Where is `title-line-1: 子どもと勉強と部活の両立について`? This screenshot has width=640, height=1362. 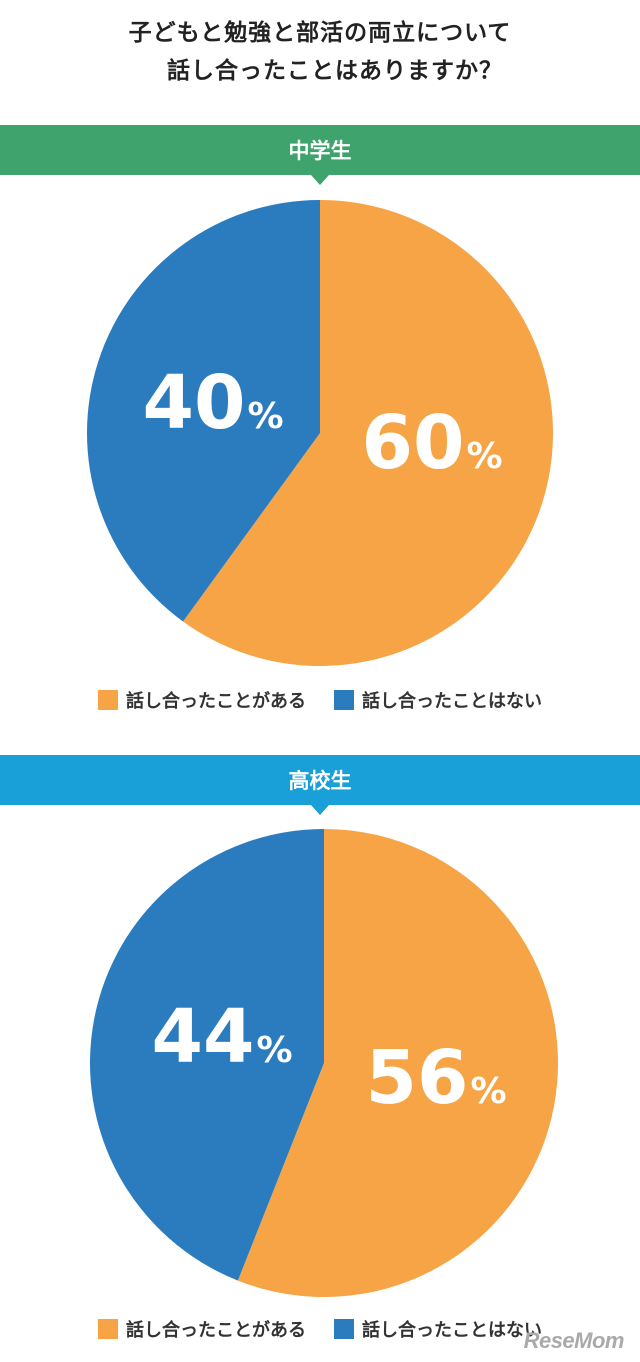 title-line-1: 子どもと勉強と部活の両立について is located at coordinates (320, 33).